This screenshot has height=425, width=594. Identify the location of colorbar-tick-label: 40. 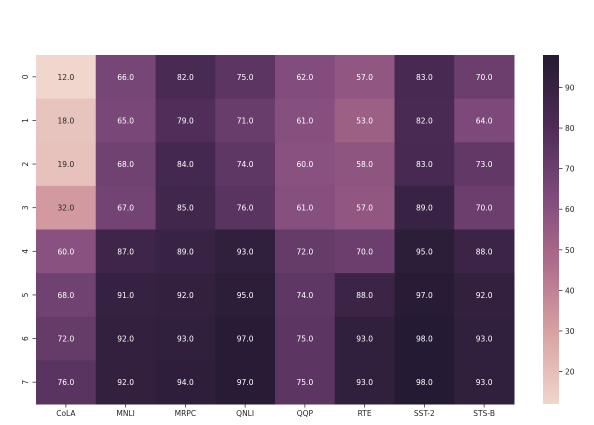
(570, 290).